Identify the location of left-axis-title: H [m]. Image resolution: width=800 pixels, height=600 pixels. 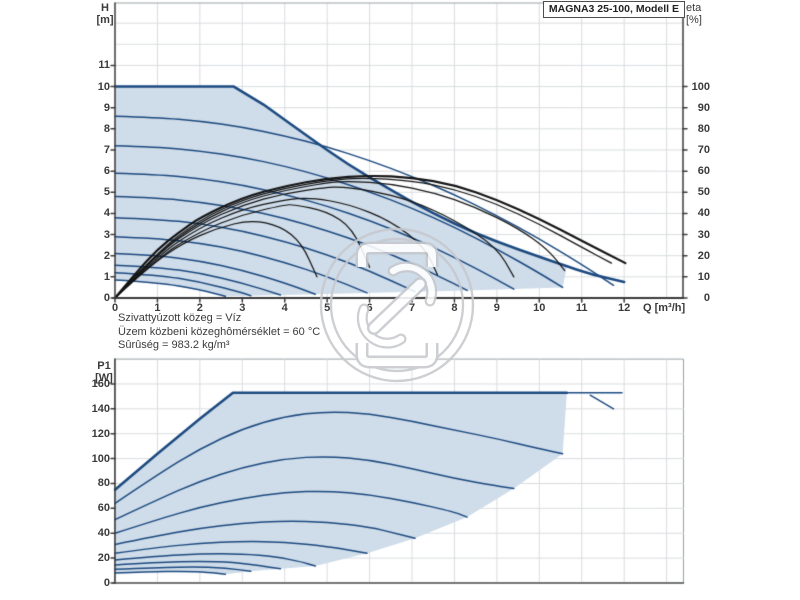
(105, 14).